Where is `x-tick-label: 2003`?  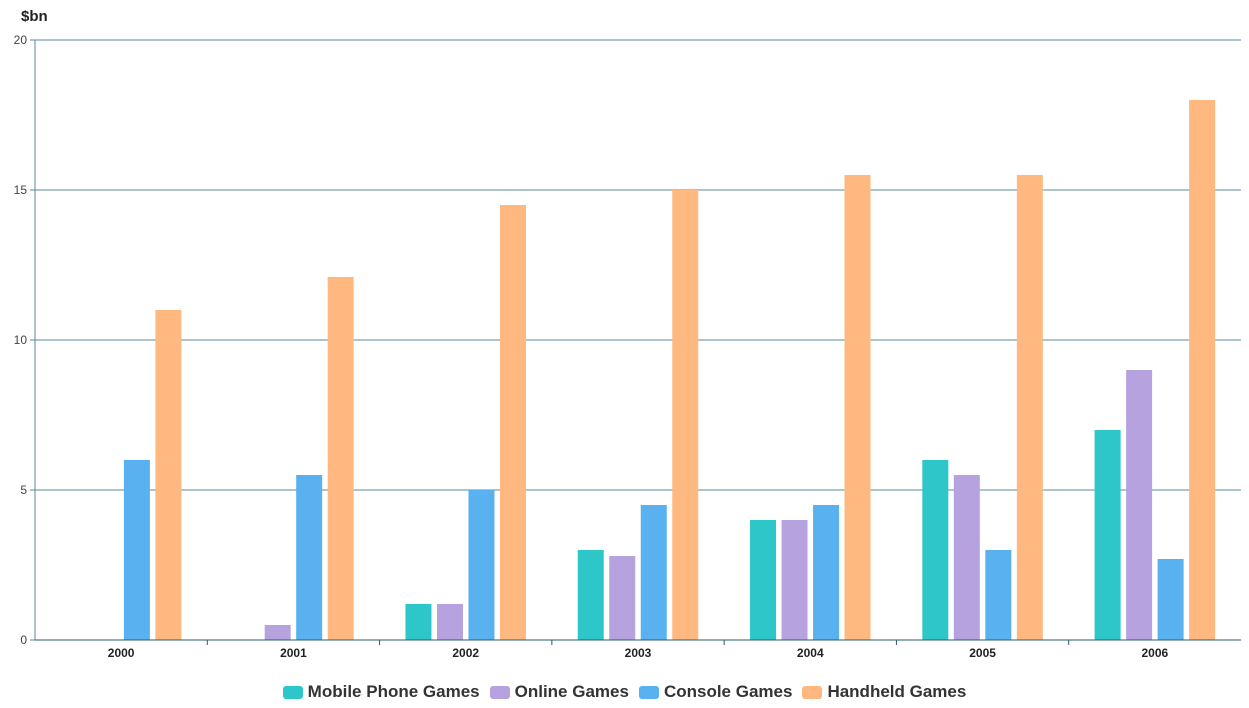
x-tick-label: 2003 is located at coordinates (638, 653).